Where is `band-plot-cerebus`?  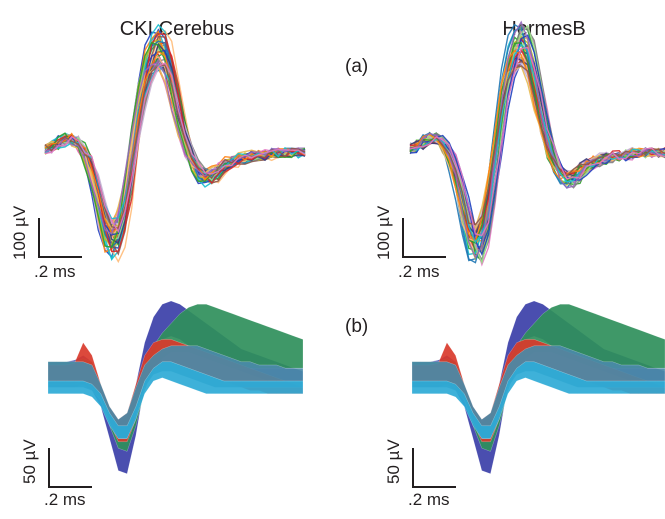
band-plot-cerebus is located at coordinates (175, 387).